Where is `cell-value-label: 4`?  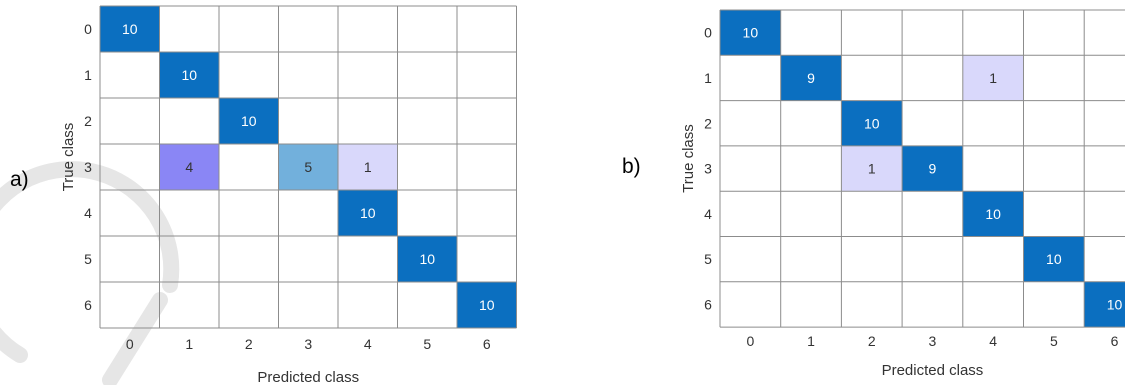
cell-value-label: 4 is located at coordinates (189, 167).